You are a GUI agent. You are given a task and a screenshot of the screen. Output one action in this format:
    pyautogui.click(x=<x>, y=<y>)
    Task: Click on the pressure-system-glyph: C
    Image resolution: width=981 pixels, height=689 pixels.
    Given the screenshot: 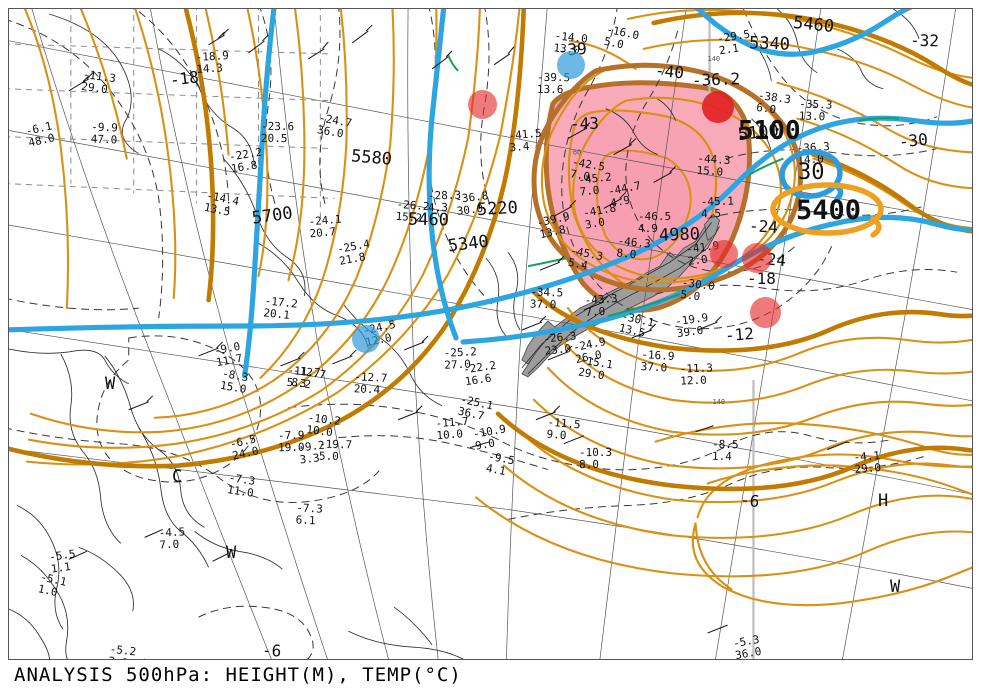 What is the action you would take?
    pyautogui.click(x=177, y=477)
    